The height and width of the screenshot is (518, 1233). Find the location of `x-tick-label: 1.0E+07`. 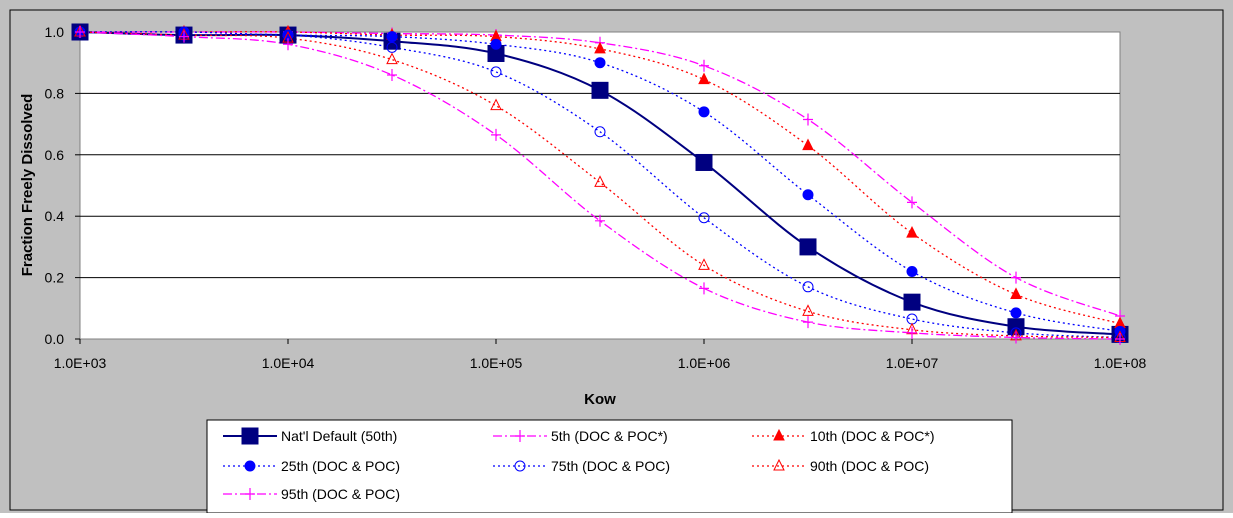

x-tick-label: 1.0E+07 is located at coordinates (912, 363).